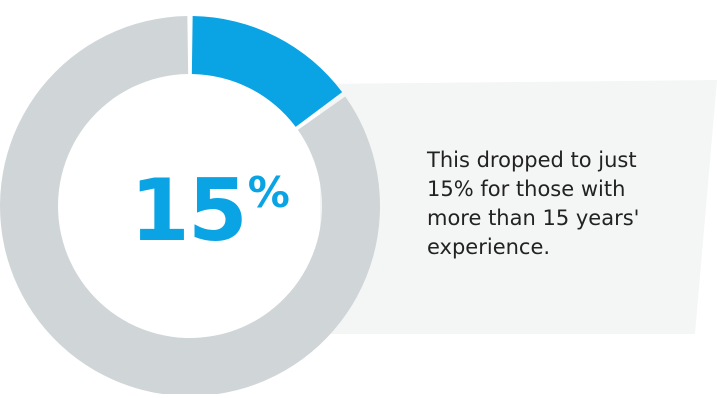  What do you see at coordinates (189, 211) in the screenshot?
I see `donut-center-value: 15` at bounding box center [189, 211].